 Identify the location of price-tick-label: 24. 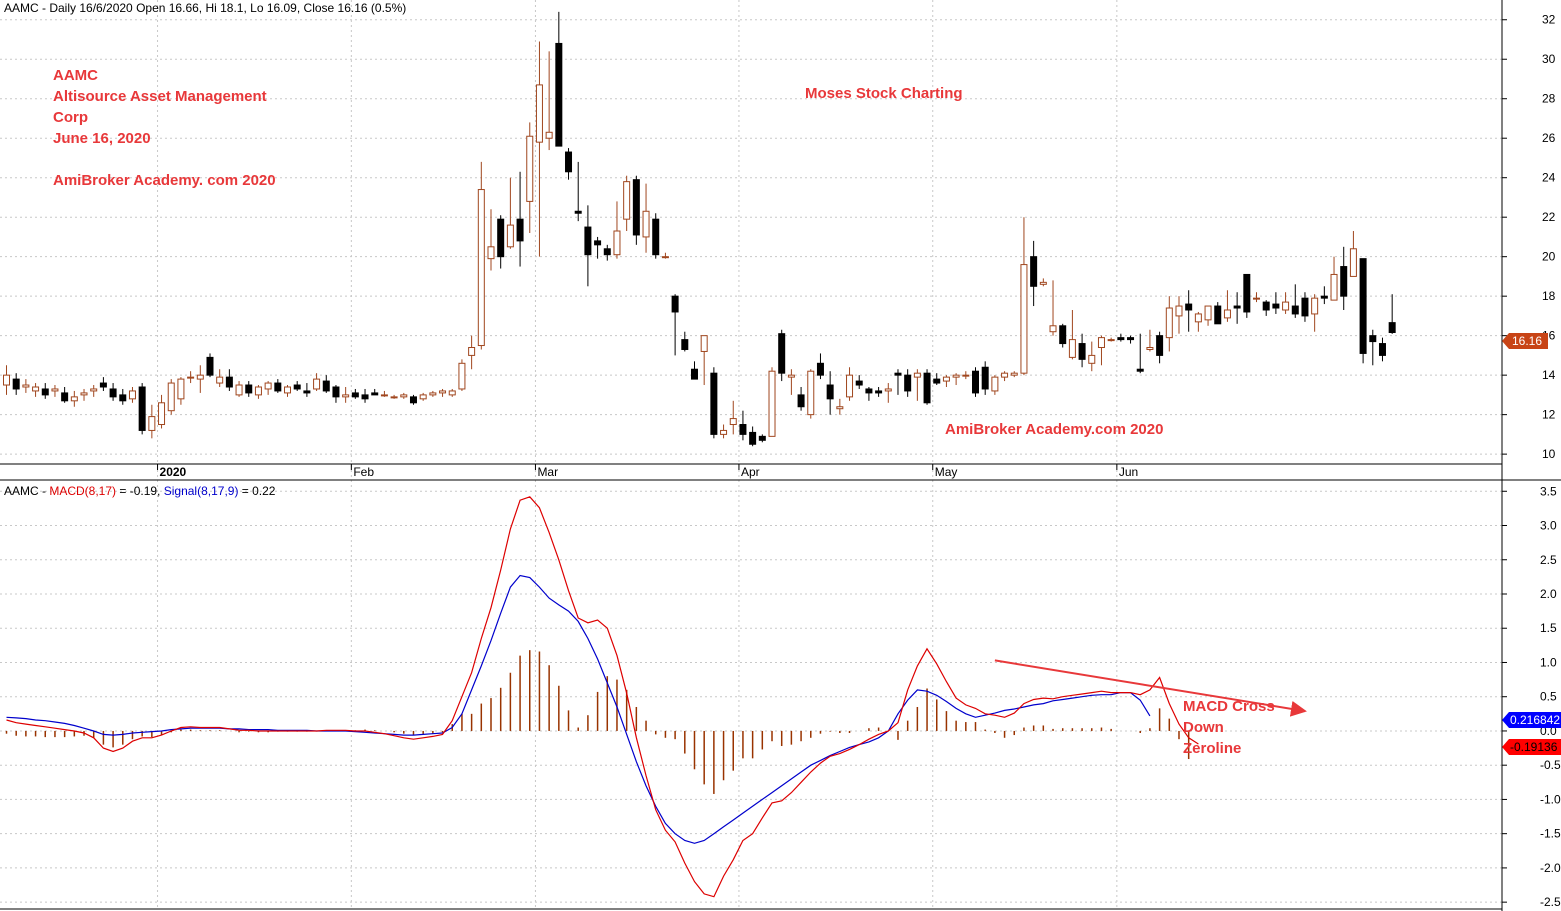
(1549, 178).